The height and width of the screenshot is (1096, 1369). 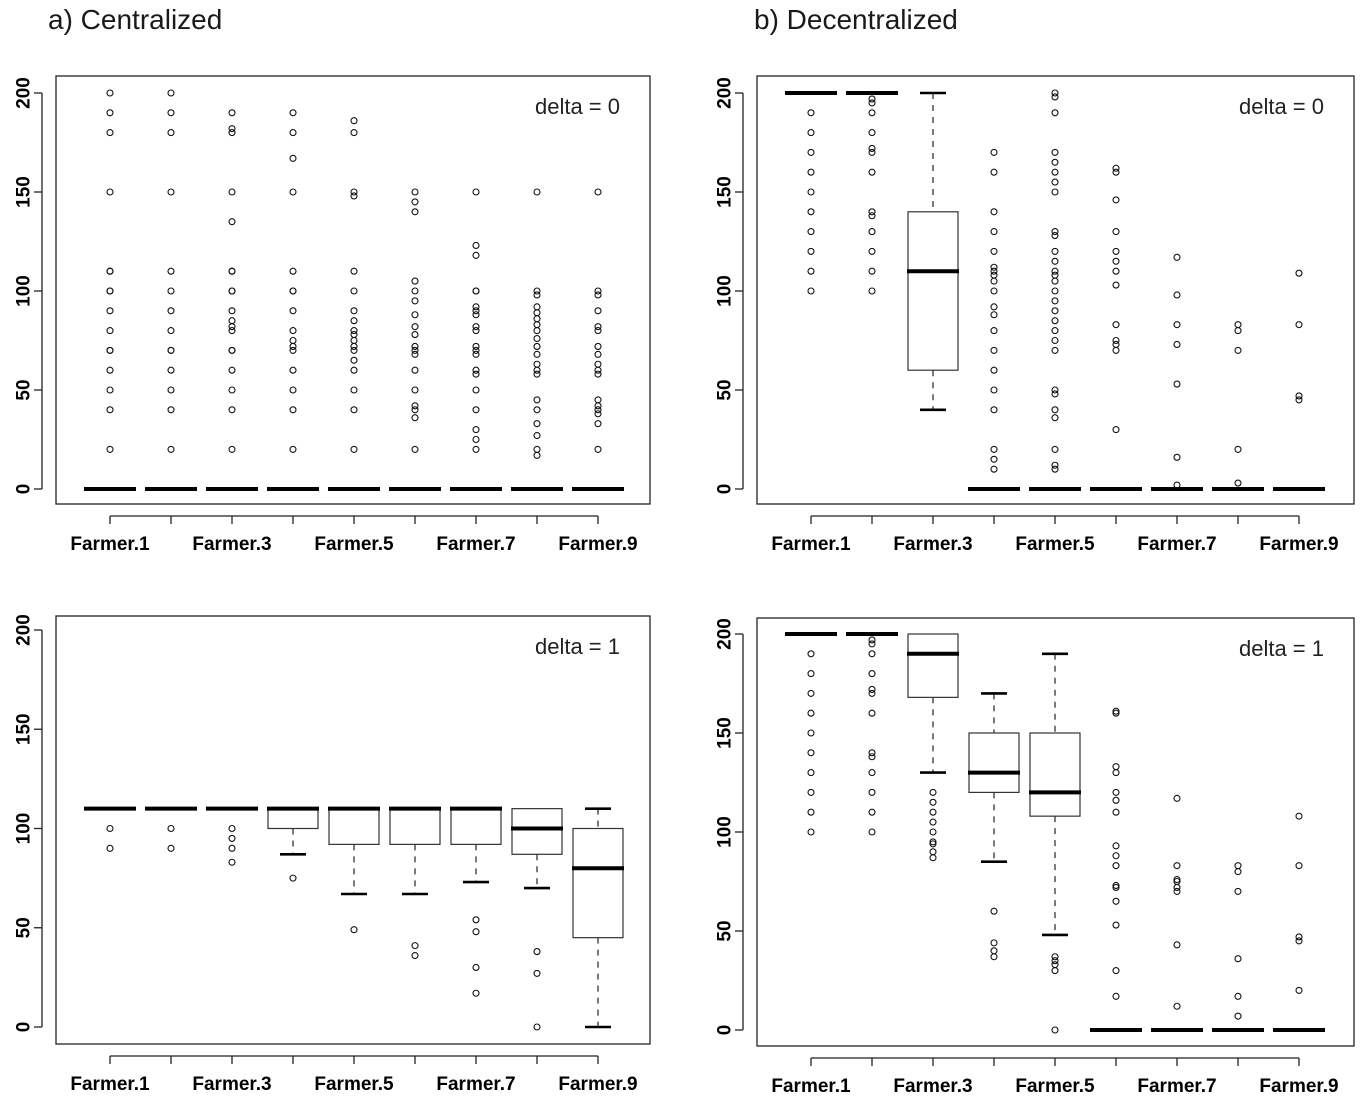 What do you see at coordinates (24, 291) in the screenshot?
I see `y-tick-label: 100` at bounding box center [24, 291].